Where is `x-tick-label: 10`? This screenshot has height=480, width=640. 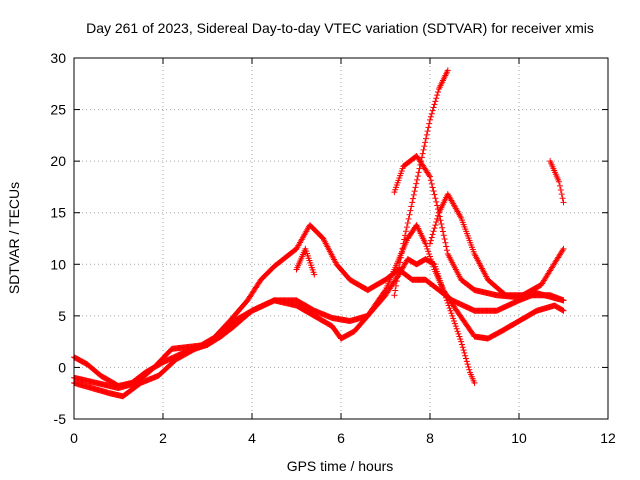 x-tick-label: 10 is located at coordinates (519, 438).